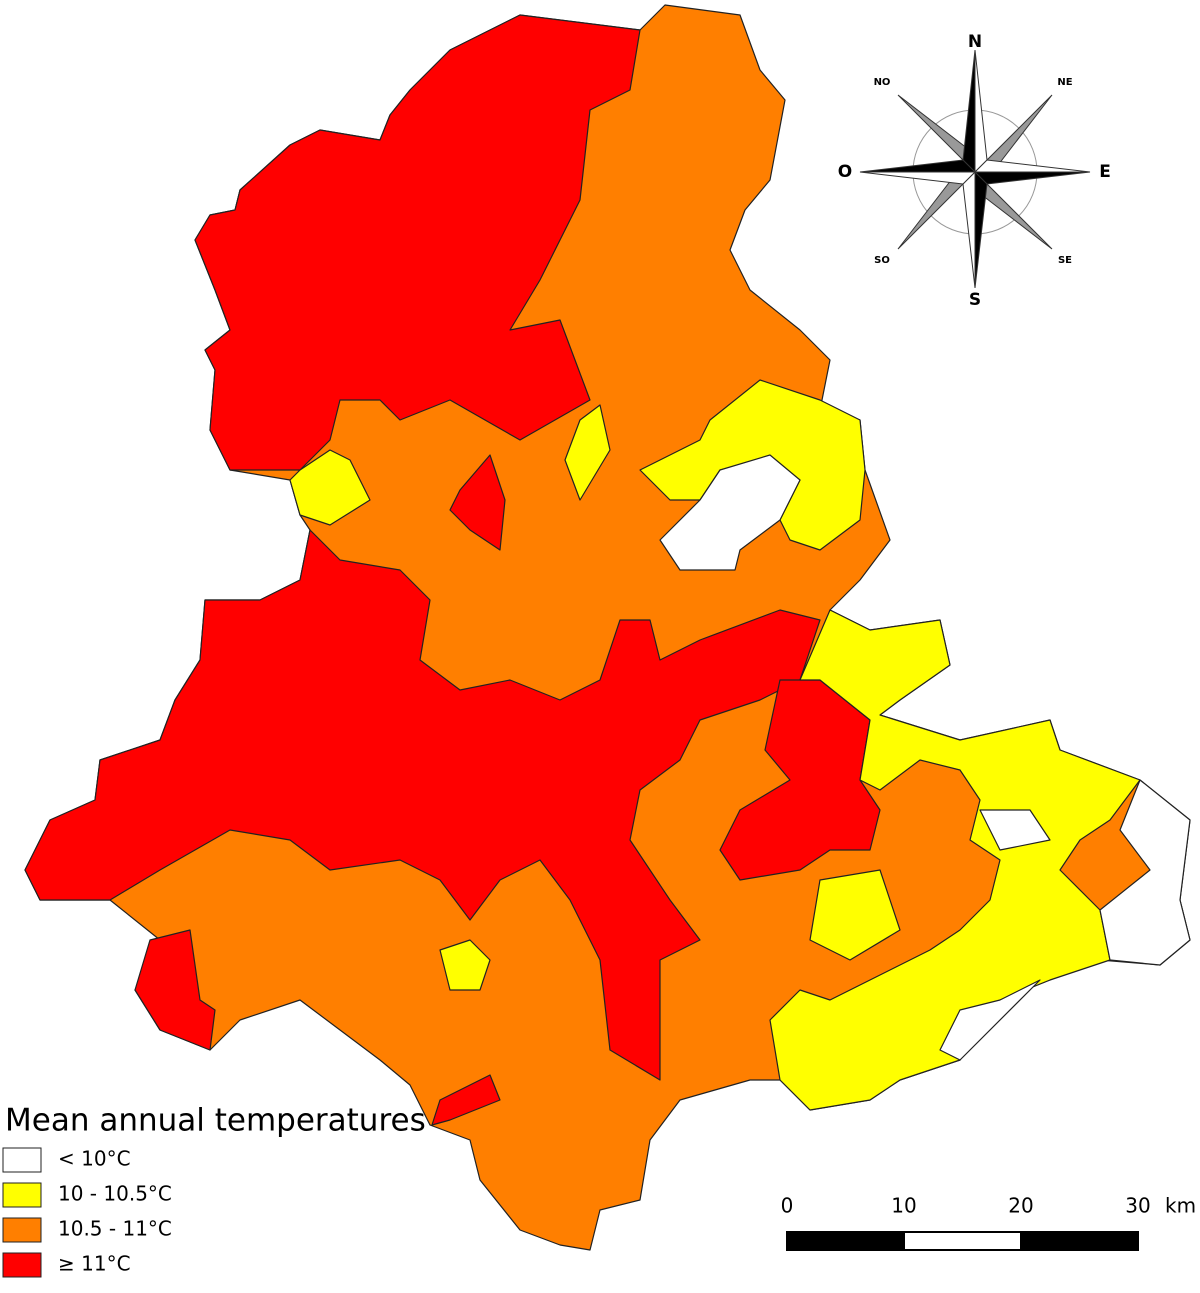  I want to click on legend-label: 10 - 10.5°C, so click(115, 1194).